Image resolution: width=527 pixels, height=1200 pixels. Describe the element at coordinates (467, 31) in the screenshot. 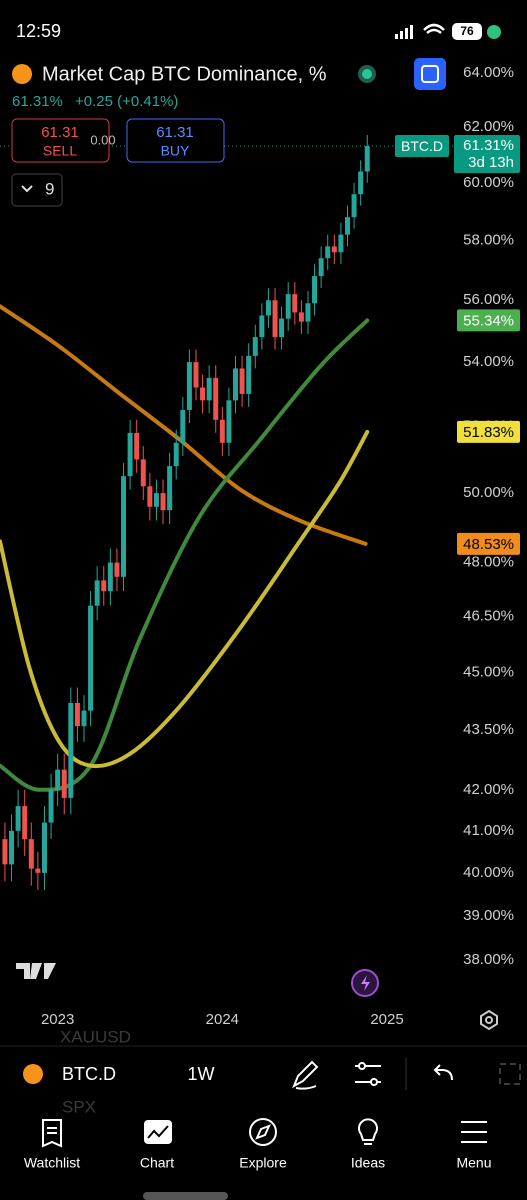

I see `battery-level: 76` at that location.